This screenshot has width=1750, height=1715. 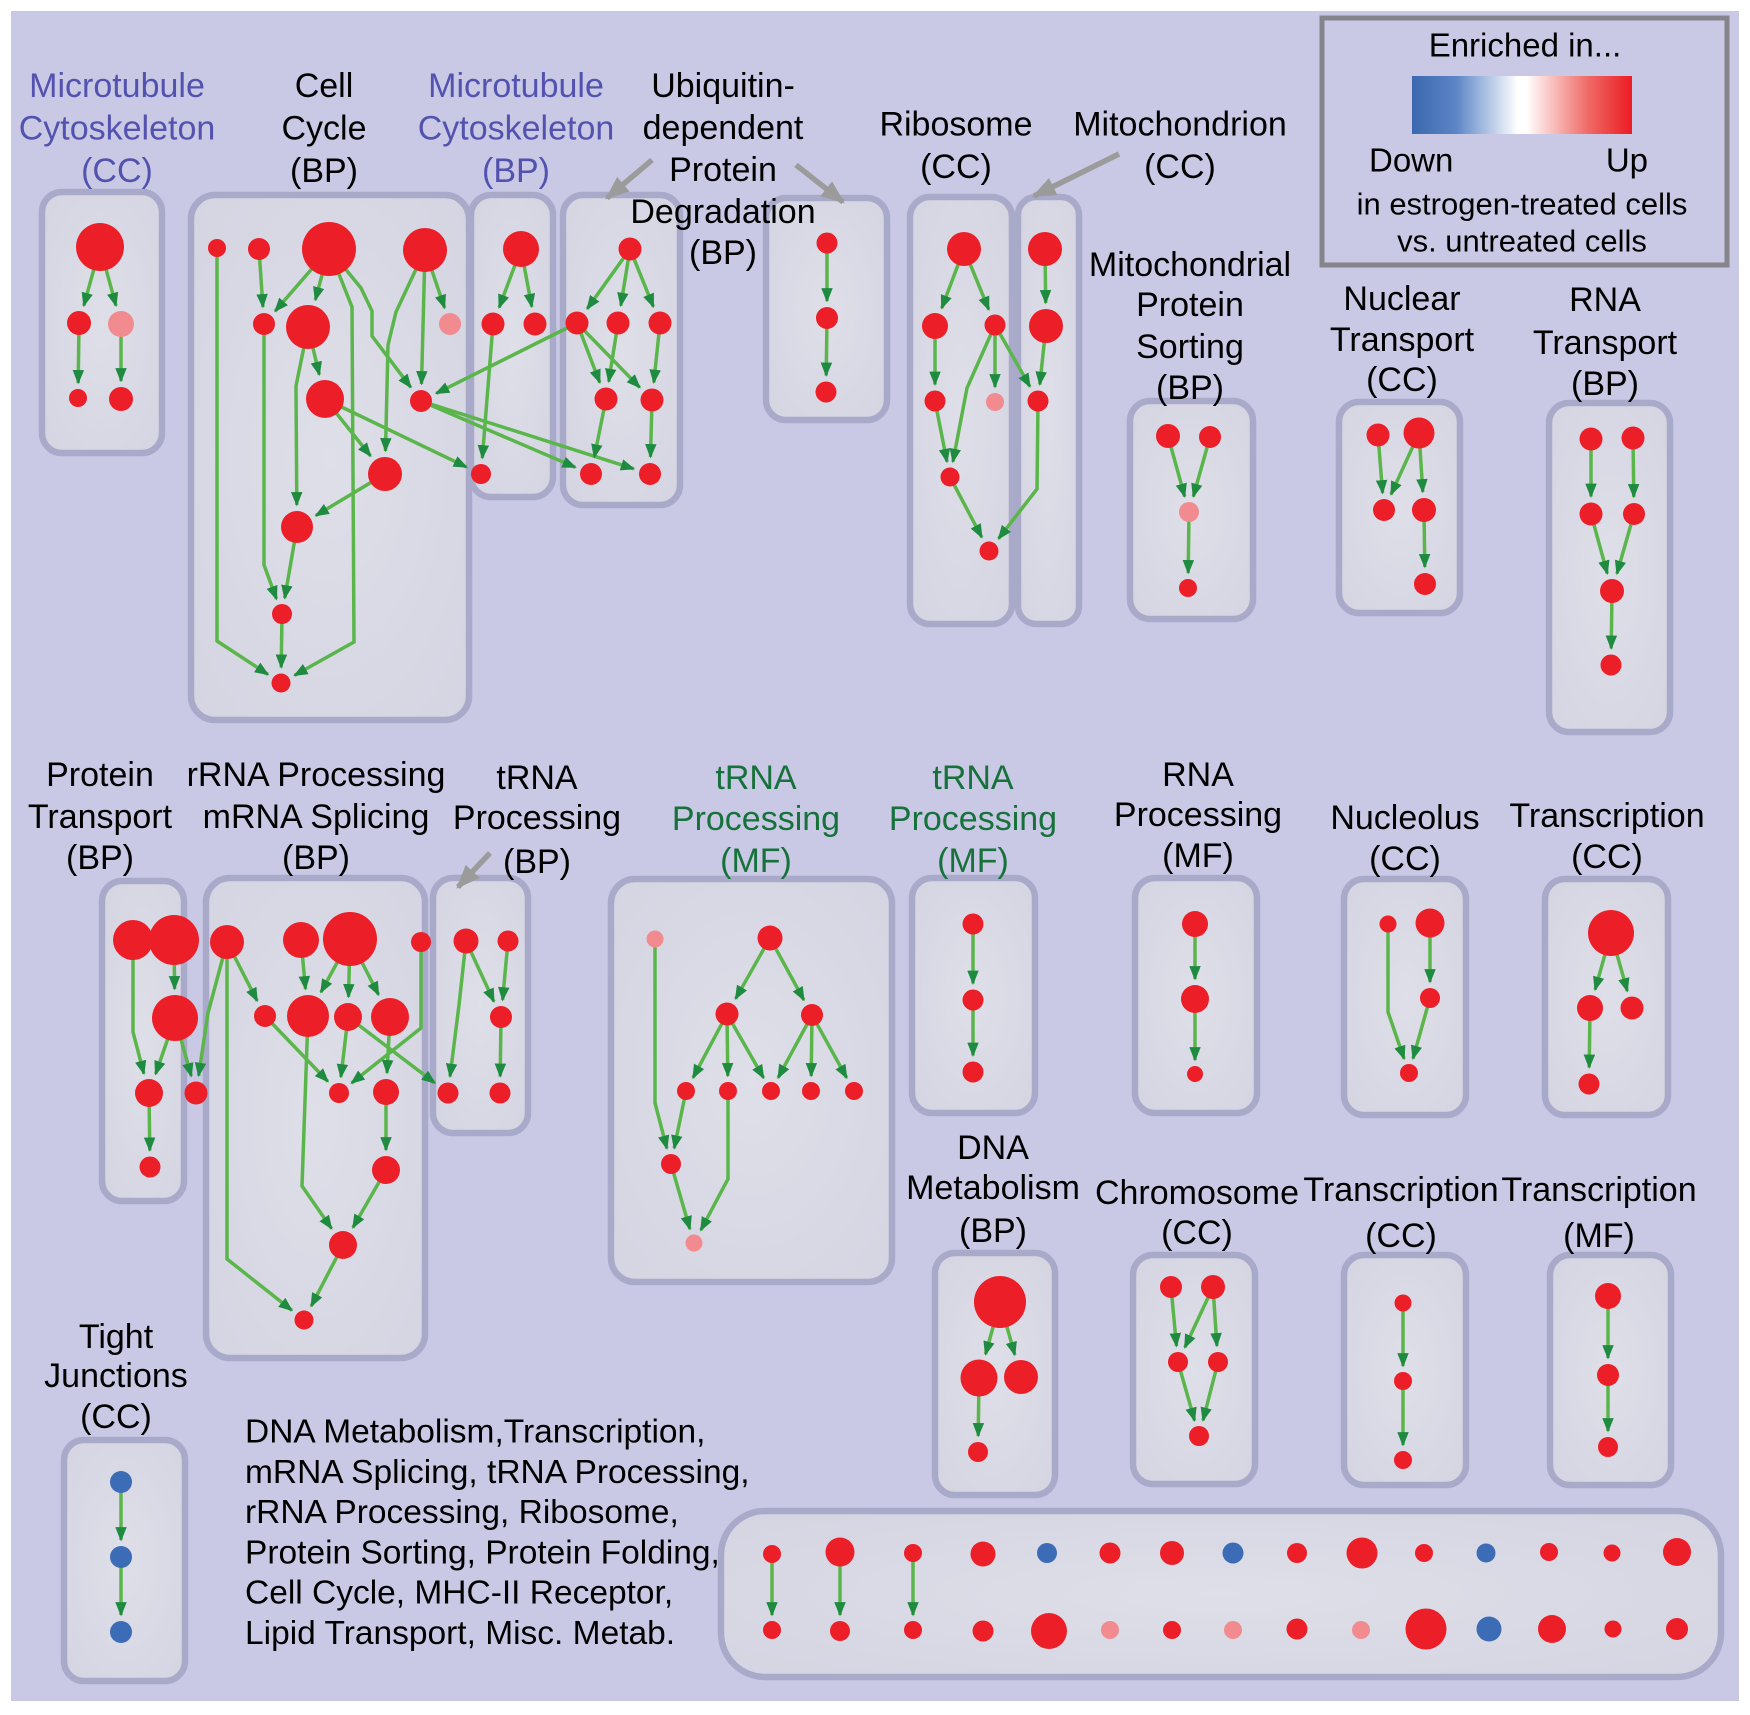 I want to click on svg-text: DNA, so click(x=993, y=1148).